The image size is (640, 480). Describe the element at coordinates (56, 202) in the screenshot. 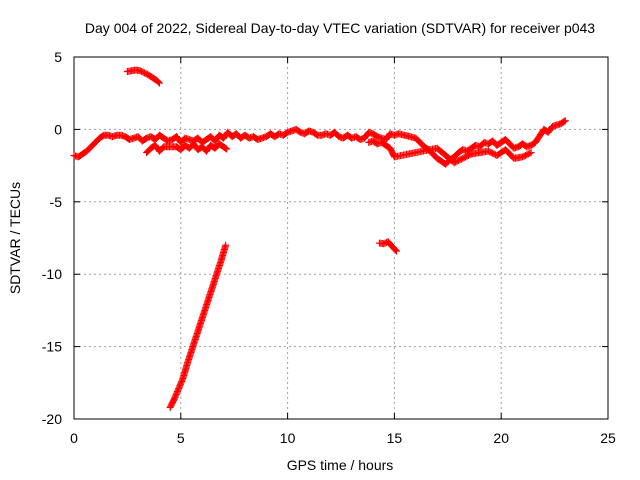

I see `y-tick-label: -5` at that location.